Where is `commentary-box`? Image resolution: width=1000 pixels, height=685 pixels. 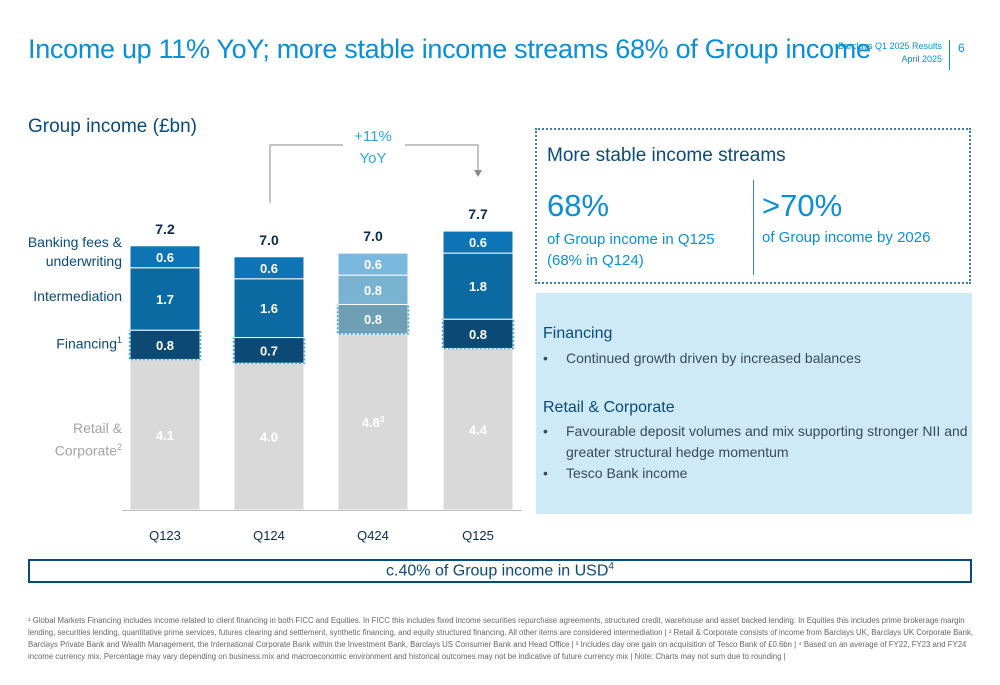
commentary-box is located at coordinates (754, 403).